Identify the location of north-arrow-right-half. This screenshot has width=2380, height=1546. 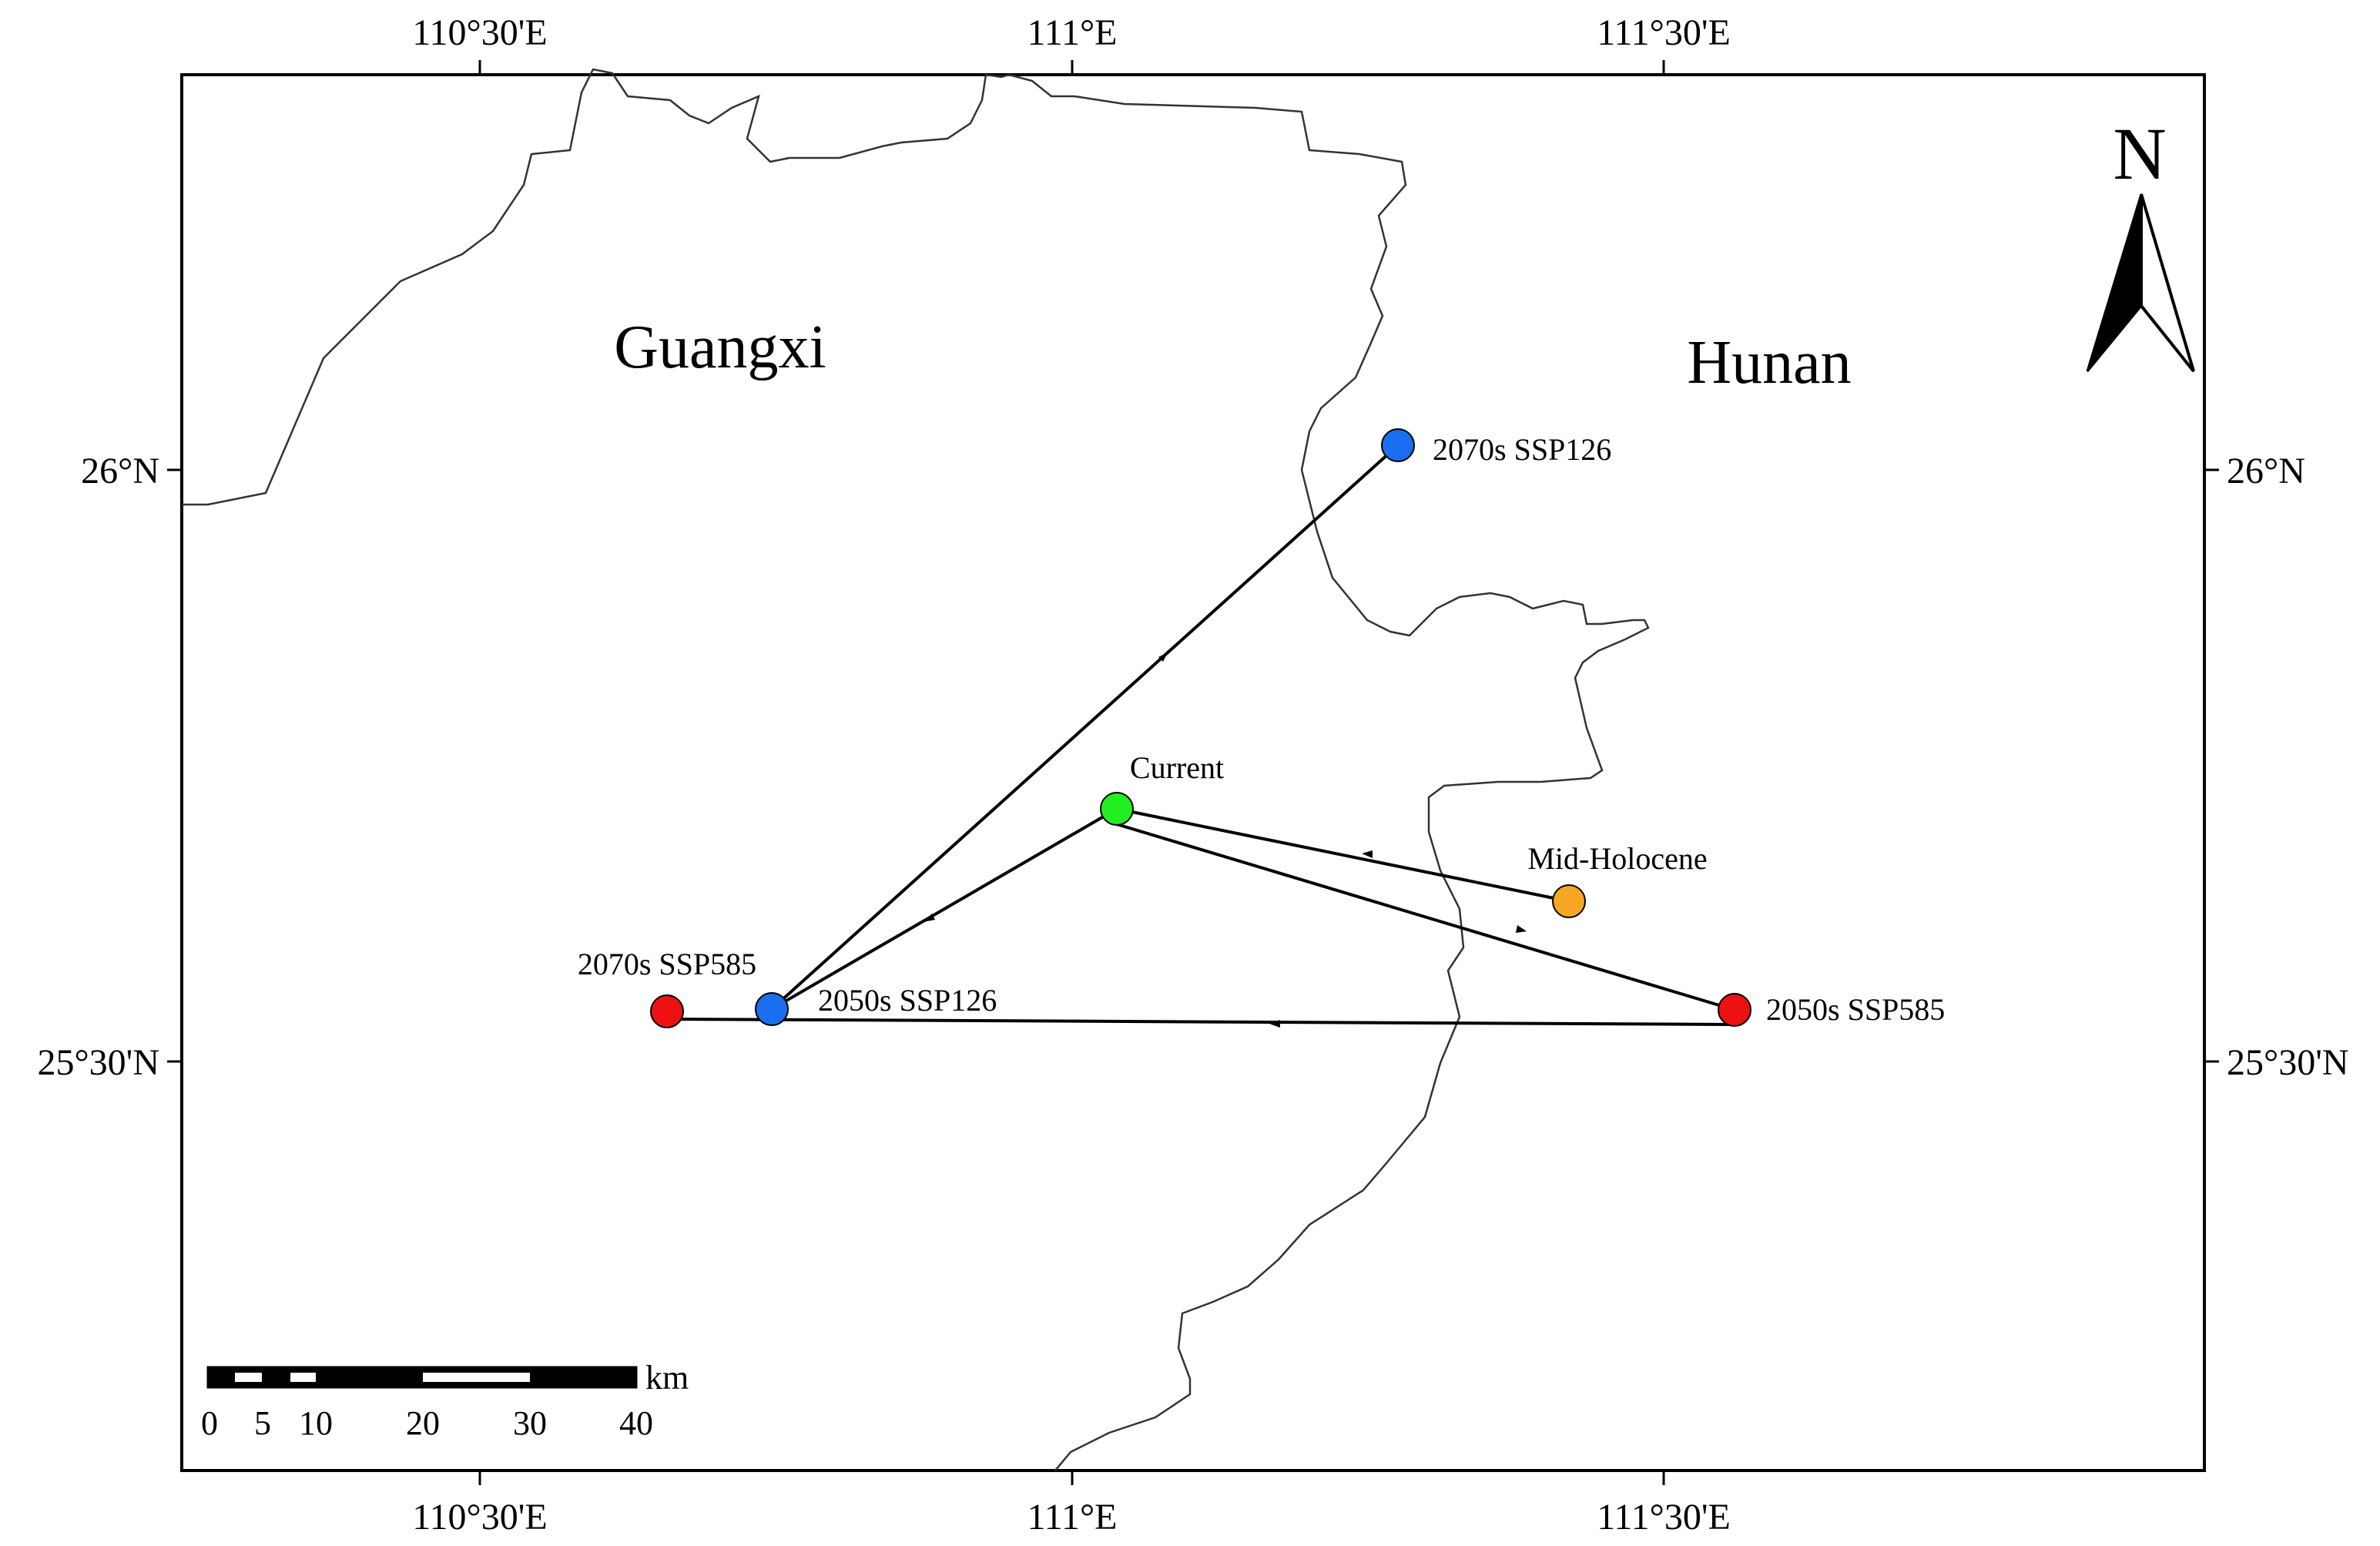
(2167, 283).